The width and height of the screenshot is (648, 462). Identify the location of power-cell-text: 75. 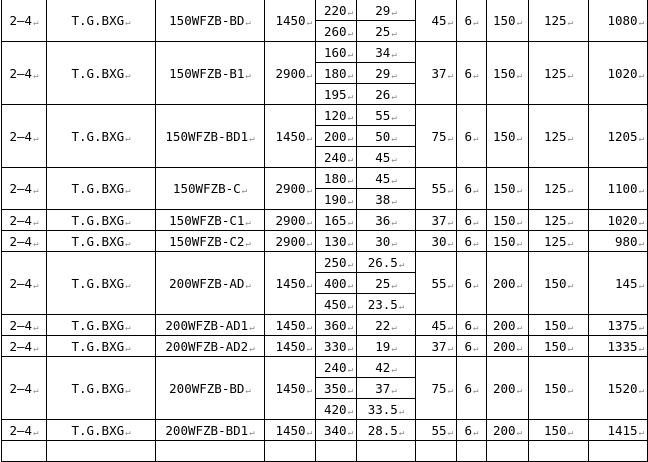
(442, 136).